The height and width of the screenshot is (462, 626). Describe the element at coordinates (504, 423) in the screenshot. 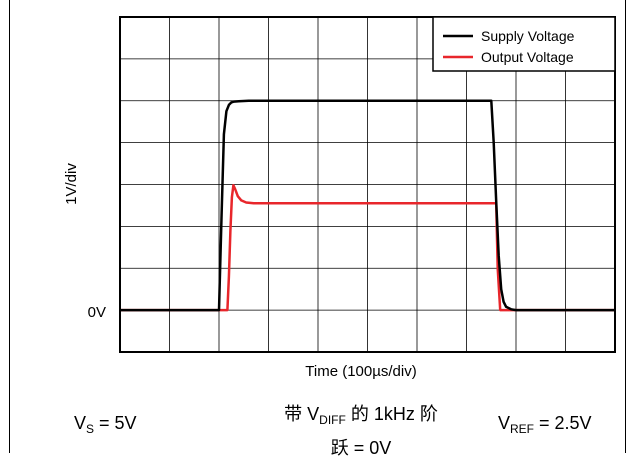

I see `vref-symbol: V` at that location.